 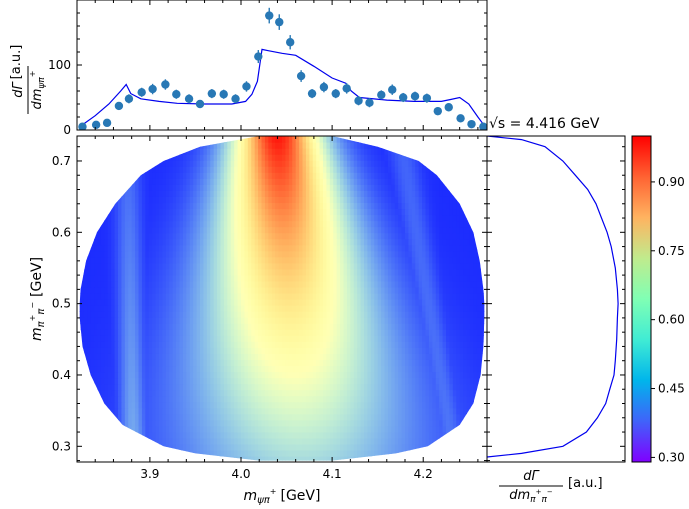 I want to click on data-point, so click(x=324, y=87).